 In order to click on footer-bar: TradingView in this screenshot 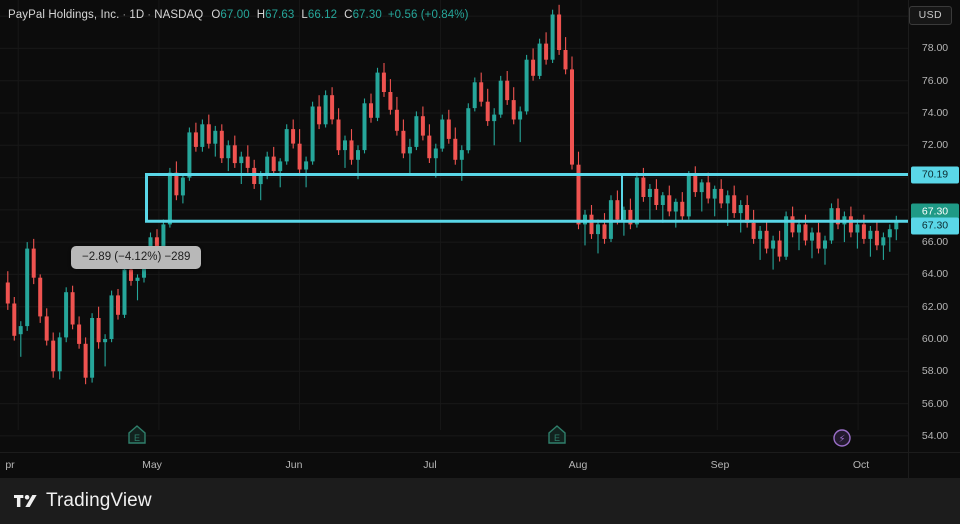, I will do `click(480, 501)`.